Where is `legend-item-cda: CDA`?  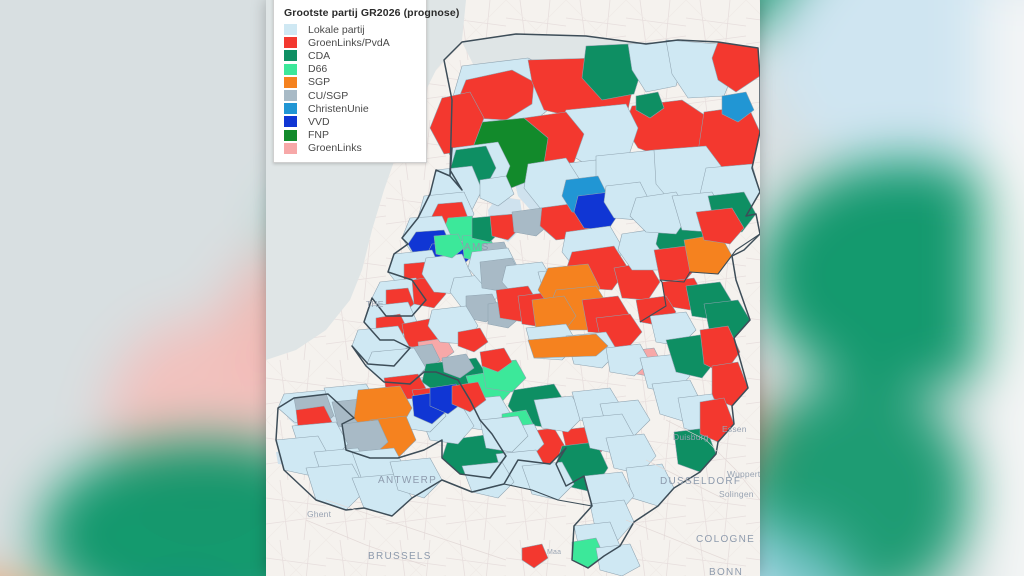 legend-item-cda: CDA is located at coordinates (350, 55).